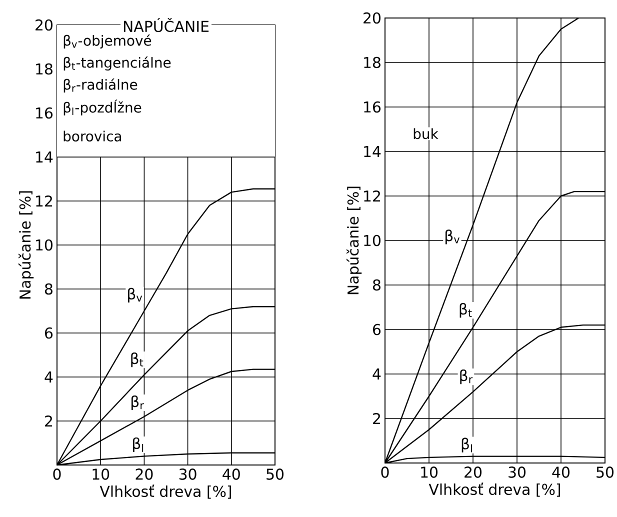 Image resolution: width=617 pixels, height=517 pixels. Describe the element at coordinates (166, 25) in the screenshot. I see `legend-title: NAPÚČANIE` at that location.